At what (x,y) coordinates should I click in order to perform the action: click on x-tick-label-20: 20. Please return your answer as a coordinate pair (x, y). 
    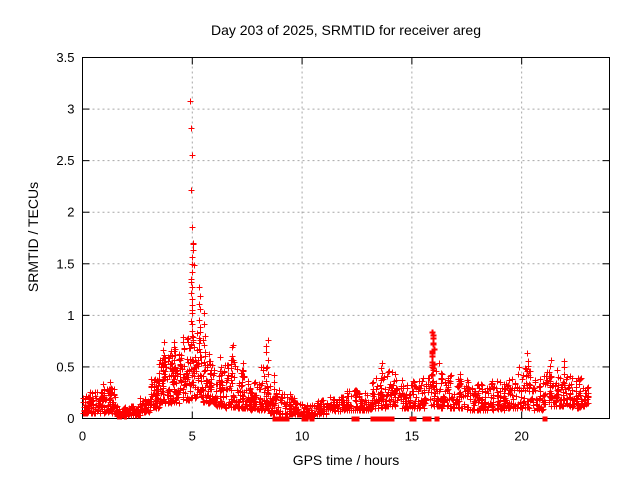
    Looking at the image, I should click on (521, 436).